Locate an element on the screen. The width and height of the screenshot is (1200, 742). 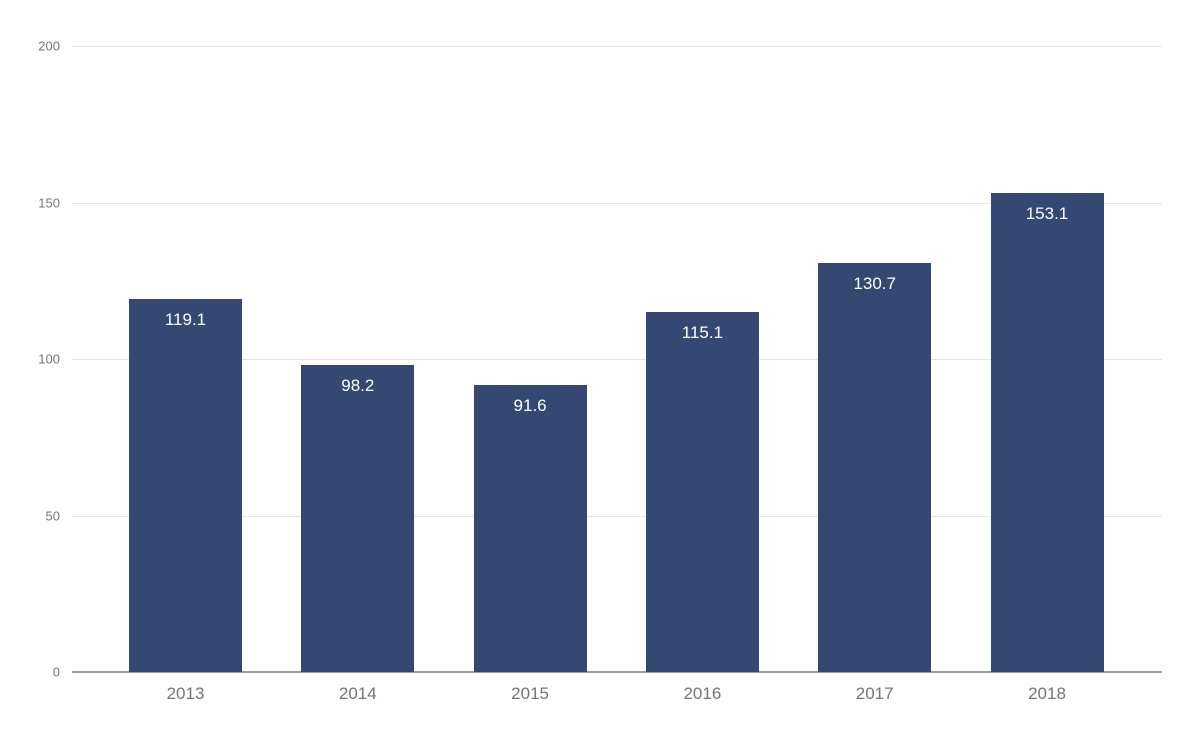
bar-2015: 91.6 is located at coordinates (530, 528).